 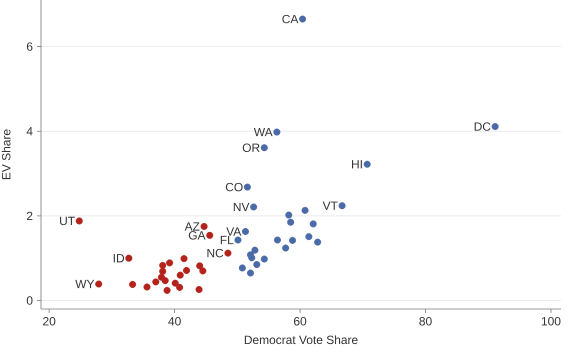 I want to click on y-tick-label: 2, so click(x=29, y=216).